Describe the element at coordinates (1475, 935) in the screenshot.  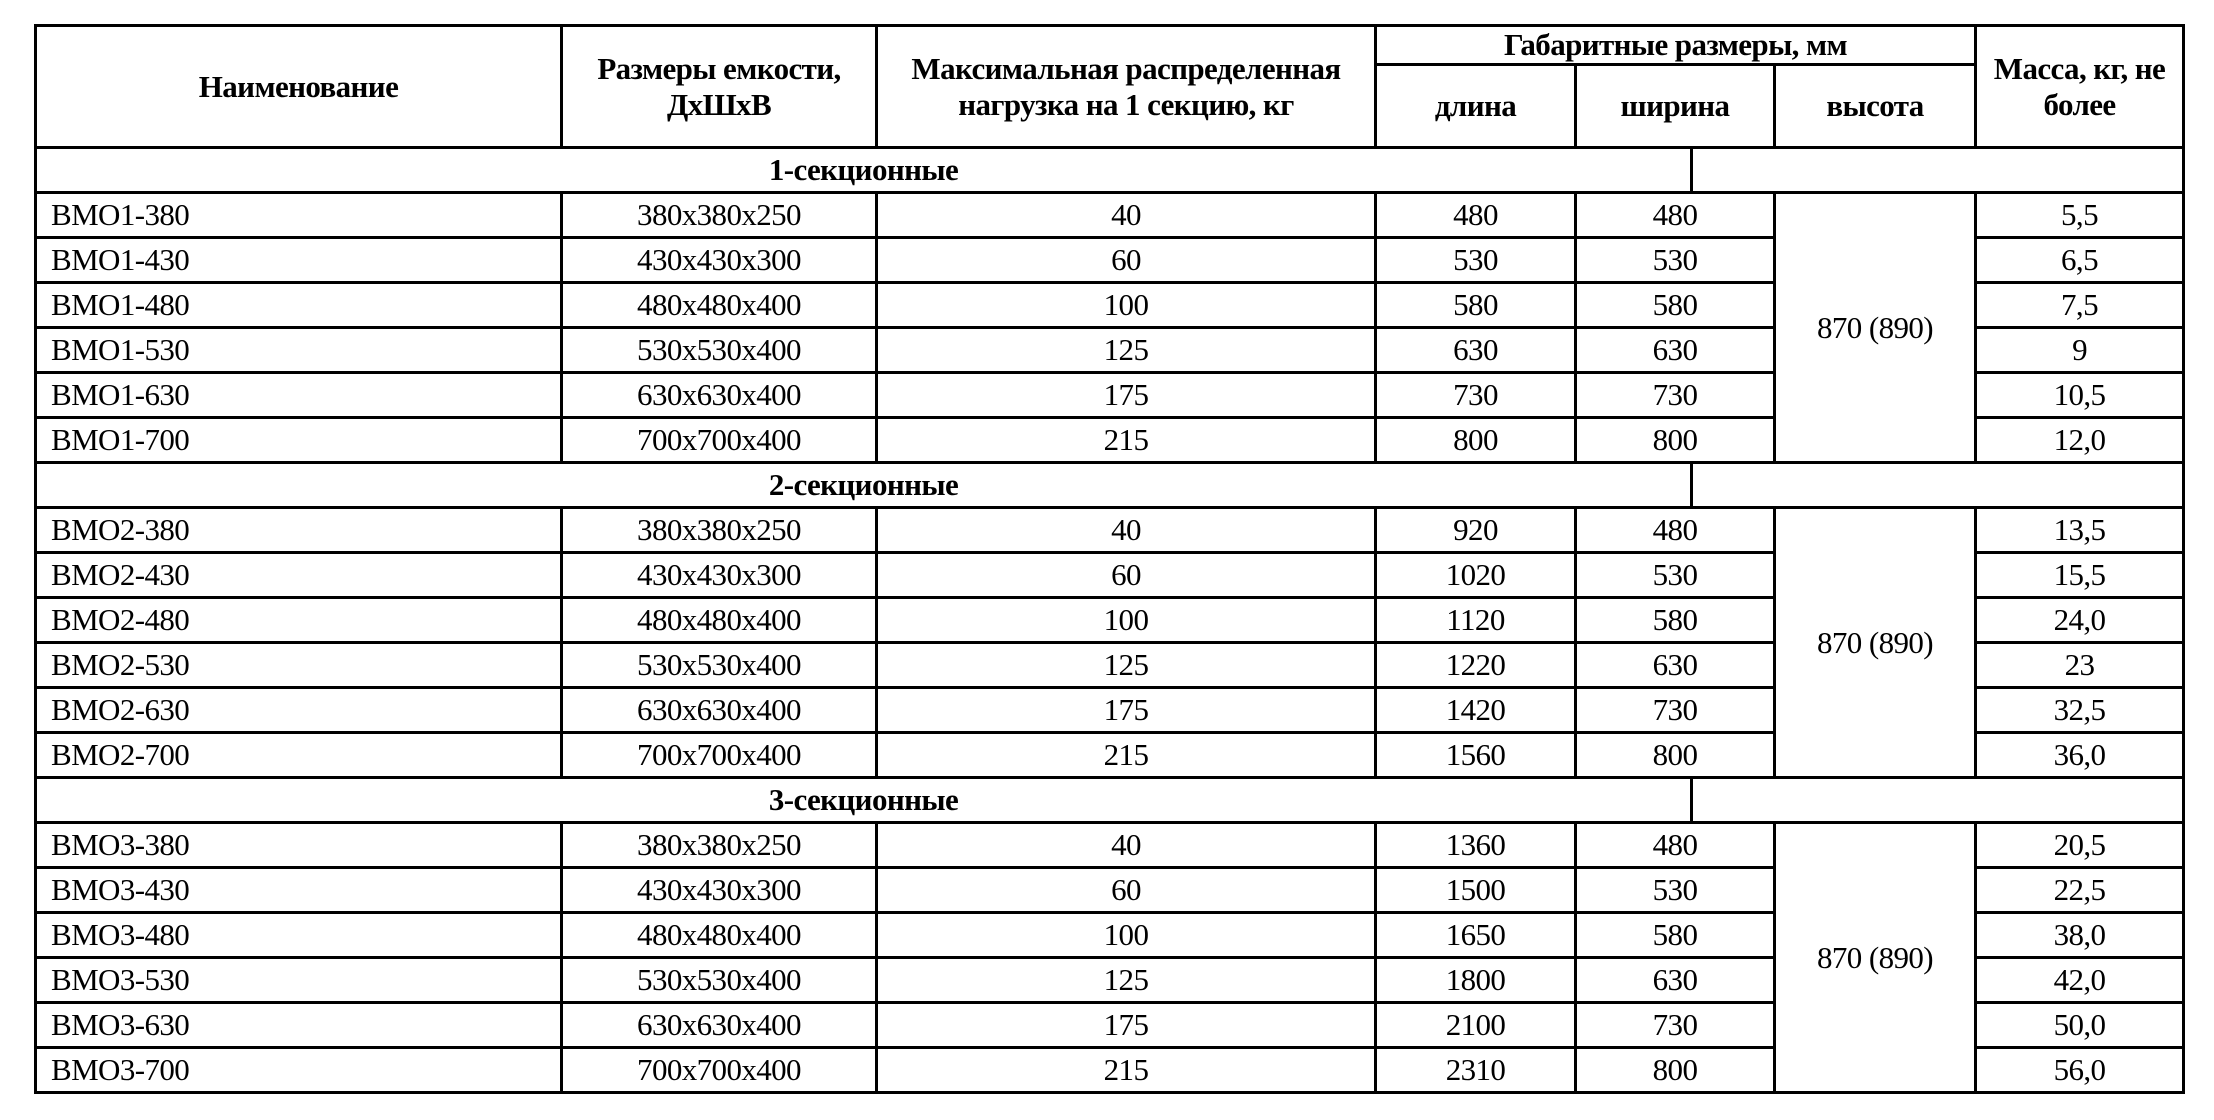
I see `cell-length: 1650` at that location.